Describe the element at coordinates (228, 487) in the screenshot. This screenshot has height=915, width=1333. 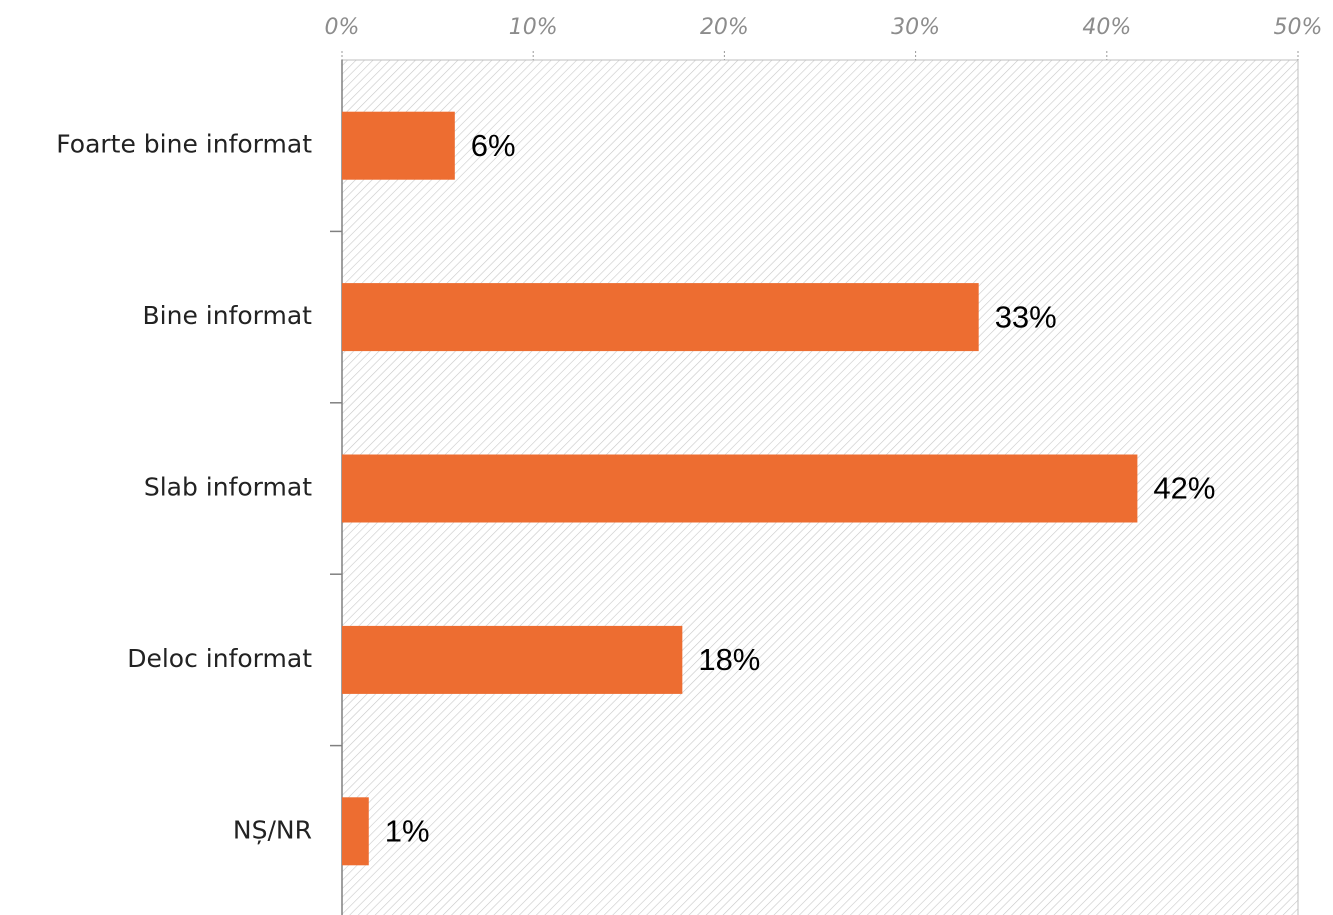
I see `category-label: Slab informat` at that location.